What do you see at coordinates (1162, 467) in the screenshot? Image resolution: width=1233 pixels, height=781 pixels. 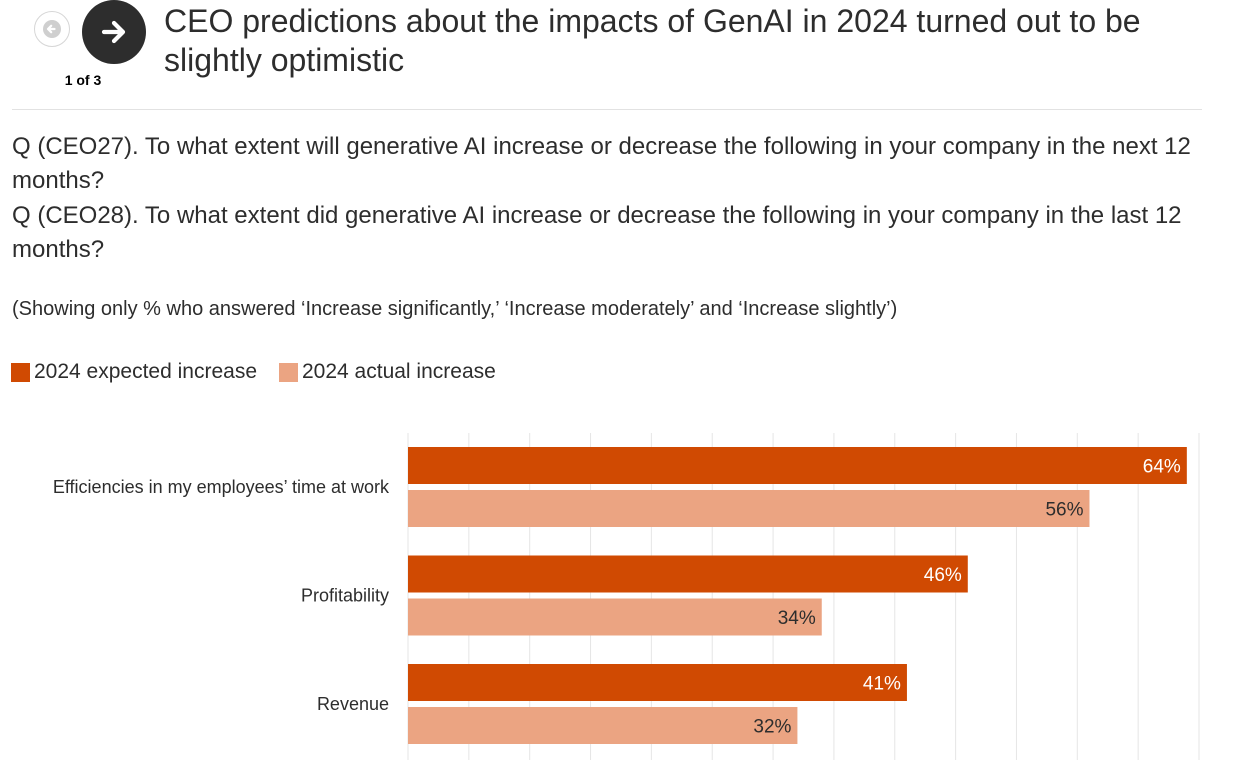 I see `data-label: 64%` at bounding box center [1162, 467].